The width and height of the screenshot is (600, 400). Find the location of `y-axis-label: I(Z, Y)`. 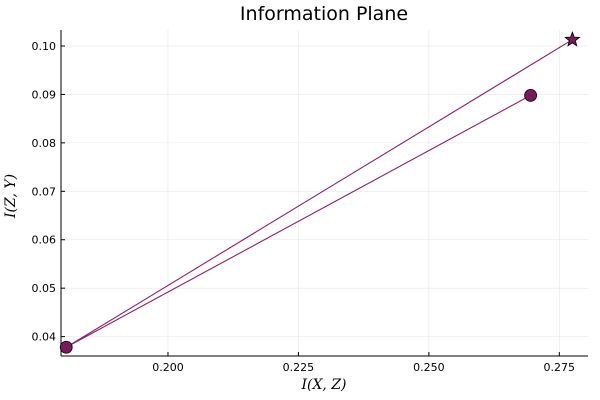

y-axis-label: I(Z, Y) is located at coordinates (11, 196).